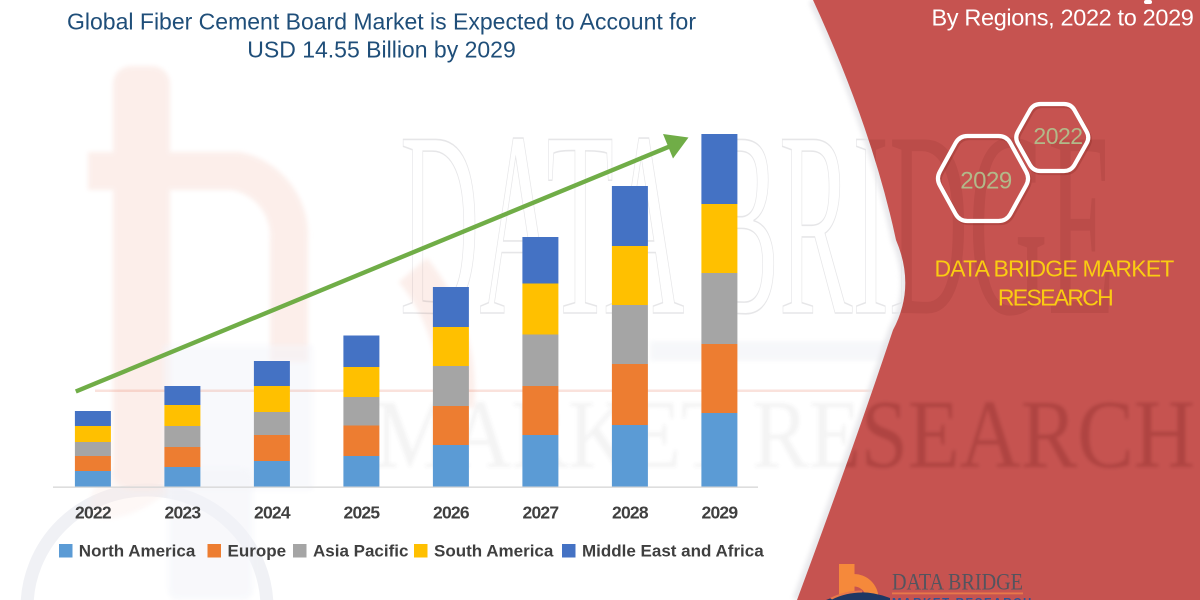 The height and width of the screenshot is (600, 1200). I want to click on svg-text: DATA BRIDGE MARKET, so click(1054, 269).